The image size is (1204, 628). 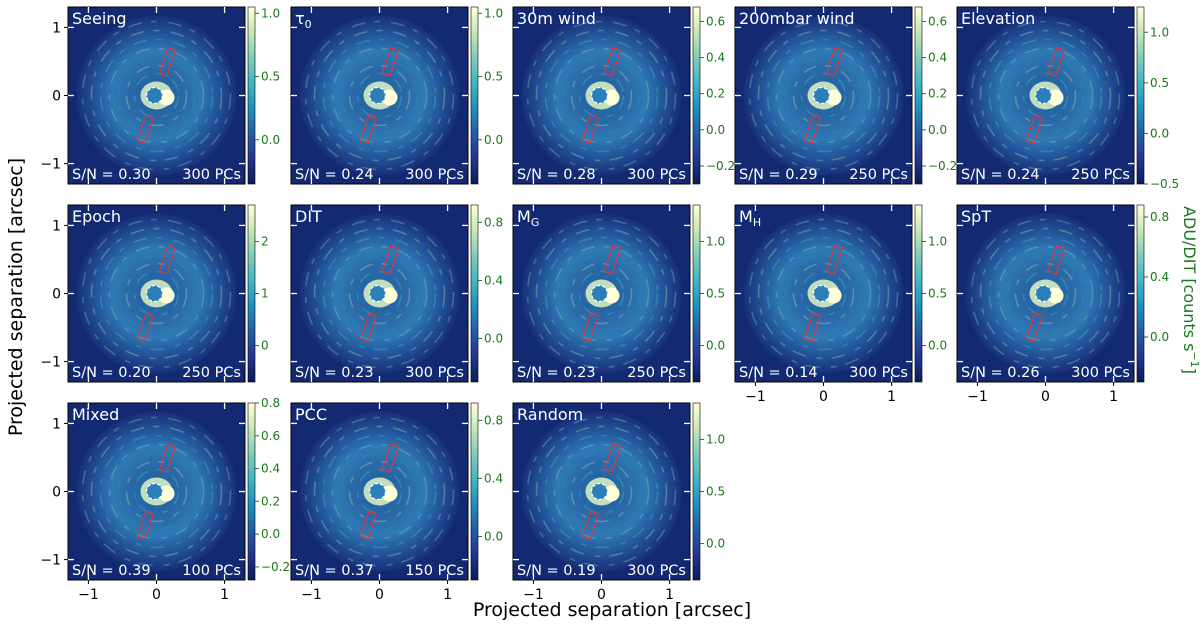 I want to click on panel-title: τ0, so click(x=303, y=20).